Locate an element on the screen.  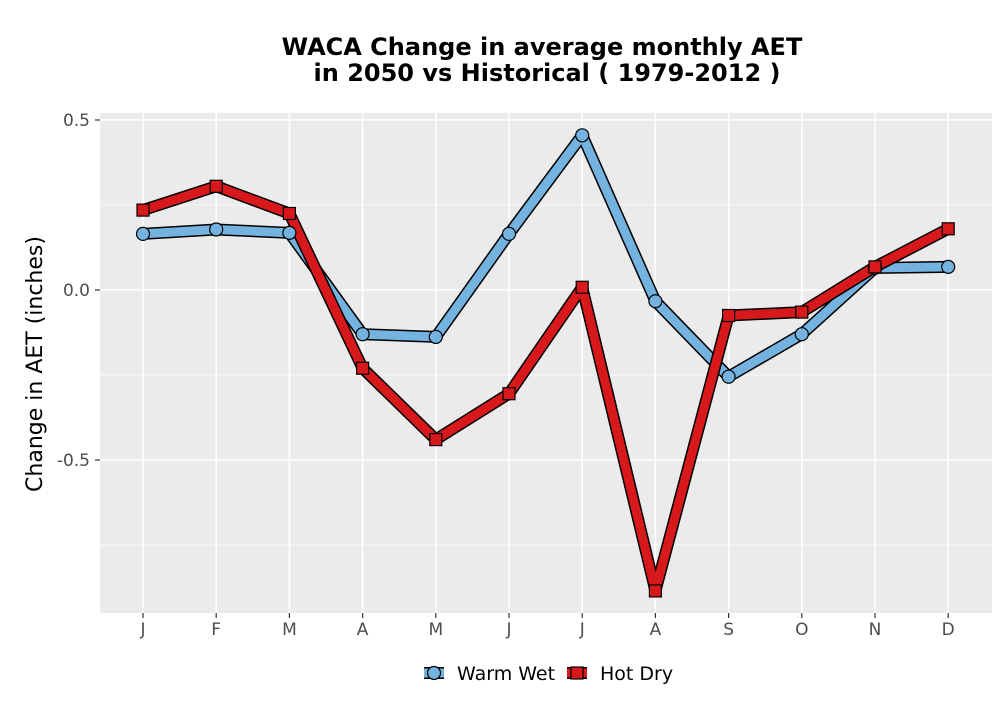
legend-label-1: Hot Dry is located at coordinates (636, 674).